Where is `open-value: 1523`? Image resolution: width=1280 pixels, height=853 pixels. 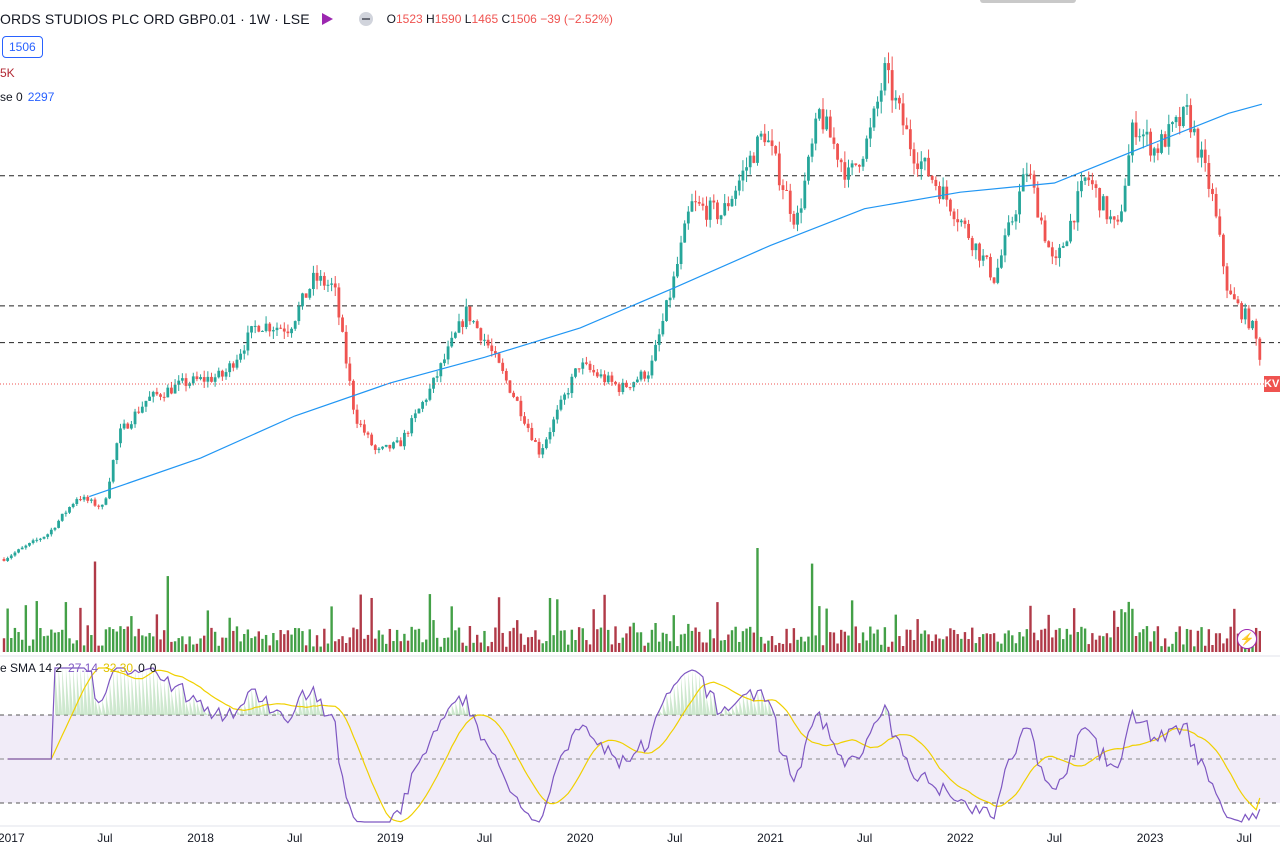
open-value: 1523 is located at coordinates (409, 19).